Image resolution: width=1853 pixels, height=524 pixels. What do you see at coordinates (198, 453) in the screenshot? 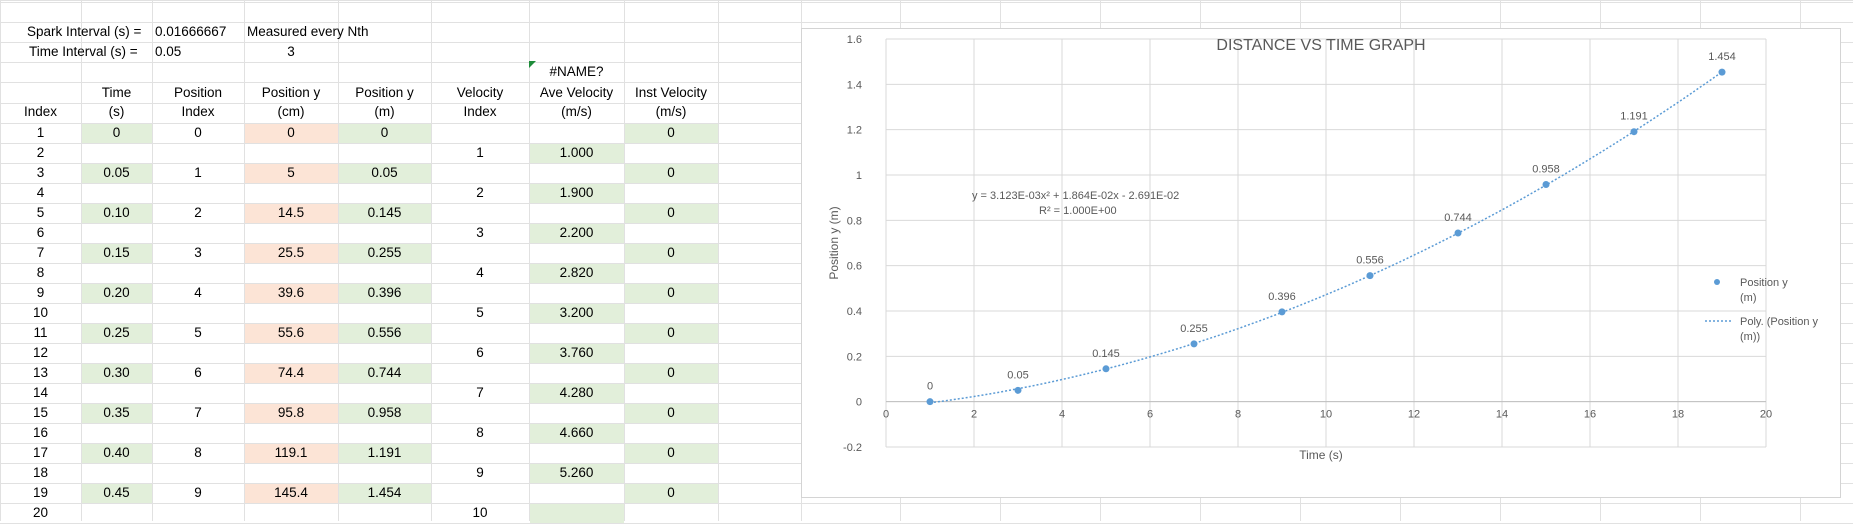
I see `position-index-cell: 8` at bounding box center [198, 453].